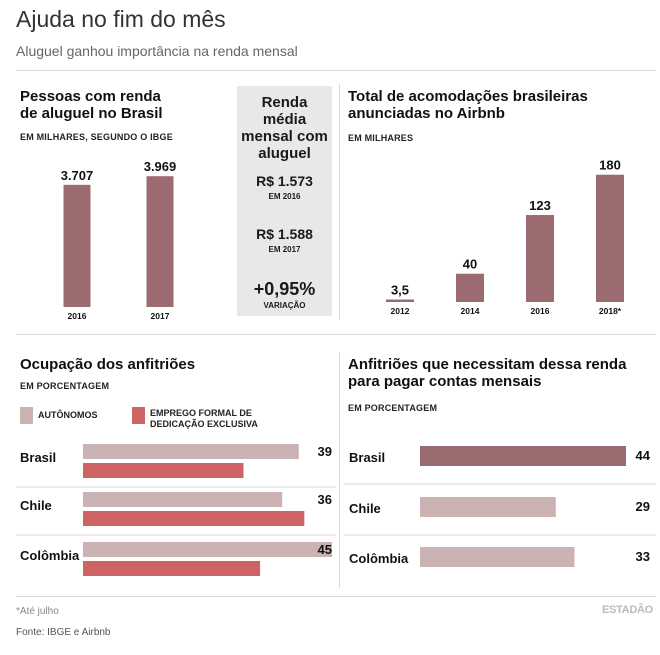 The width and height of the screenshot is (660, 655). Describe the element at coordinates (172, 568) in the screenshot. I see `bar-emprego-formal-colombia` at that location.